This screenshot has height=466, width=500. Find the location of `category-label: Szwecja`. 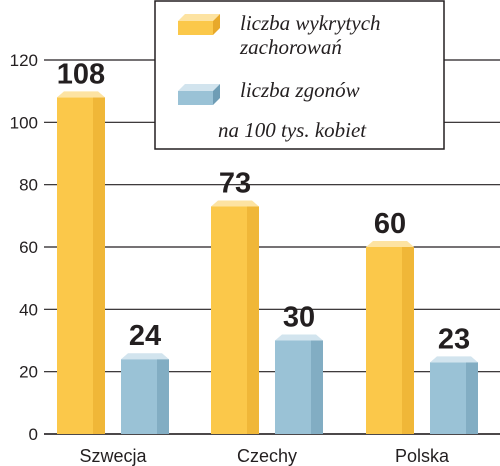

category-label: Szwecja is located at coordinates (113, 456).